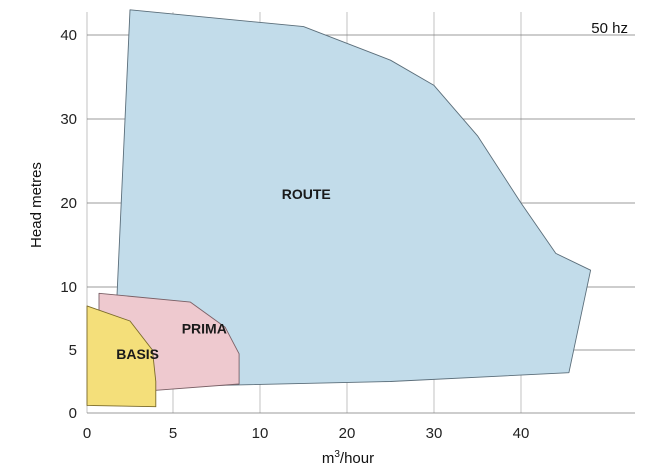 This screenshot has width=652, height=470. What do you see at coordinates (204, 329) in the screenshot?
I see `region-label-prima: PRIMA` at bounding box center [204, 329].